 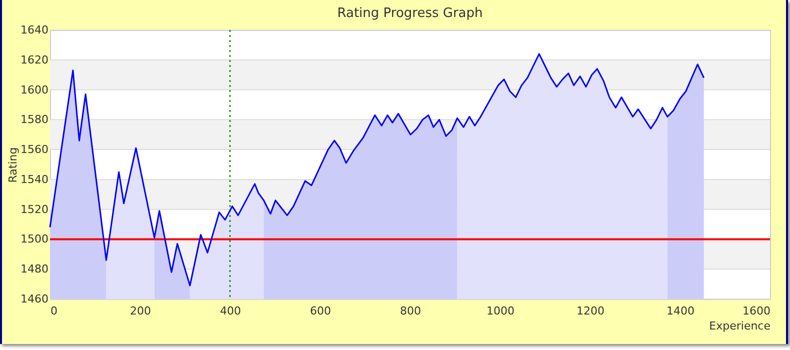 I want to click on y-tick-label: 1460, so click(x=34, y=299).